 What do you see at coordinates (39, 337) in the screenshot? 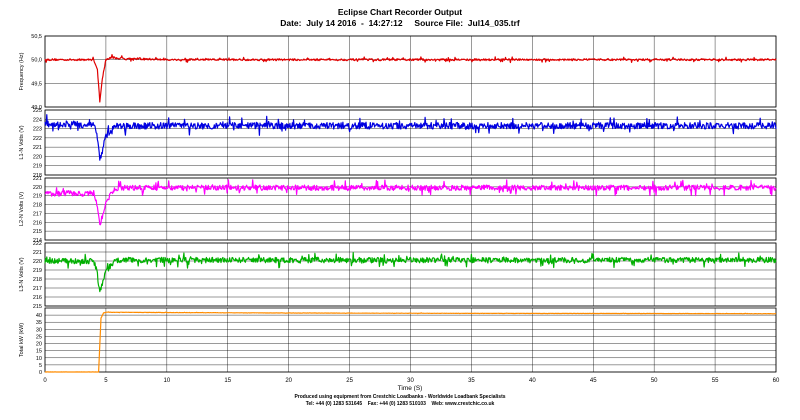
I see `y-tick-label: 25` at bounding box center [39, 337].